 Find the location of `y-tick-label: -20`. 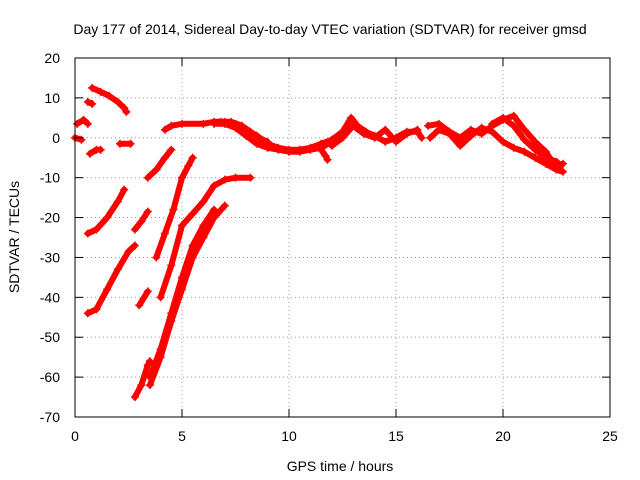

y-tick-label: -20 is located at coordinates (50, 218).